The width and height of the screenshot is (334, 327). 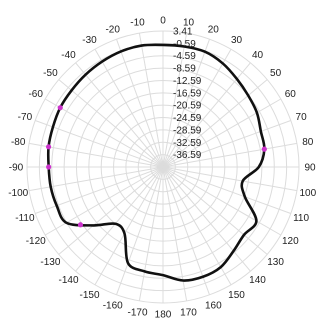 What do you see at coordinates (301, 218) in the screenshot?
I see `angle-tick-label: 110` at bounding box center [301, 218].